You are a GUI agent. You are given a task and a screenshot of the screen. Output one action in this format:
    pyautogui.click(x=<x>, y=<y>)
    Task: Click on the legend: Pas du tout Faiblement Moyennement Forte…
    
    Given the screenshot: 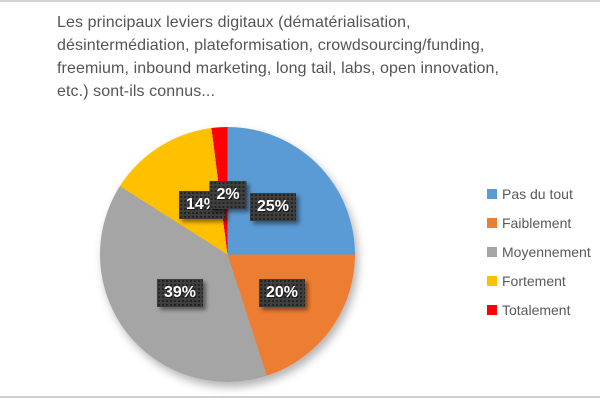 What is the action you would take?
    pyautogui.click(x=543, y=258)
    